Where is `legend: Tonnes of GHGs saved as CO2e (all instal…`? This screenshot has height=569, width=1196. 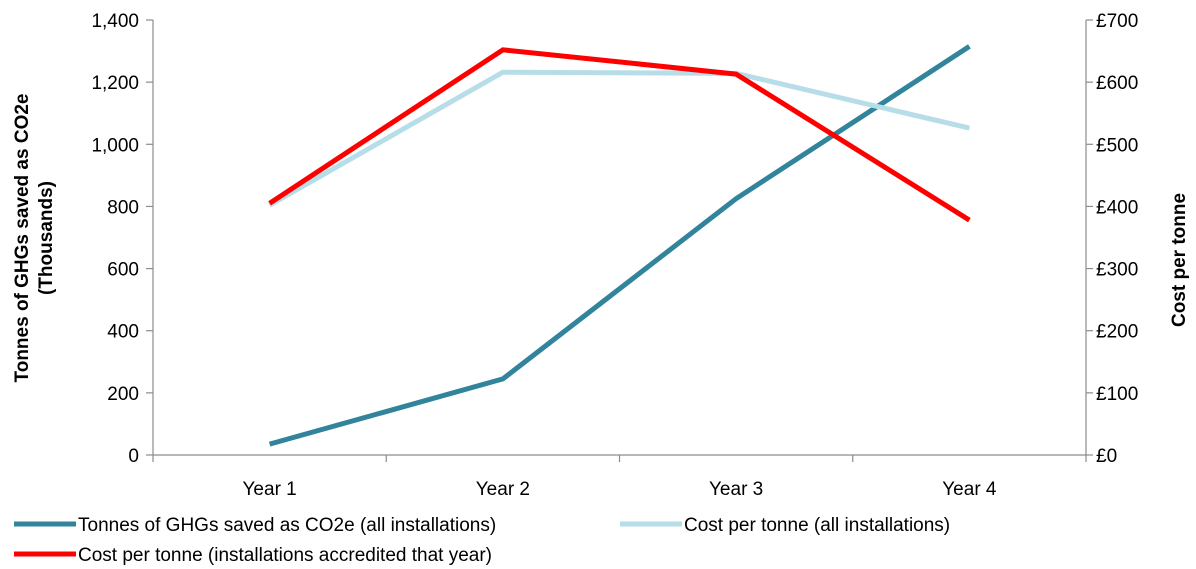 legend: Tonnes of GHGs saved as CO2e (all instal… is located at coordinates (482, 540).